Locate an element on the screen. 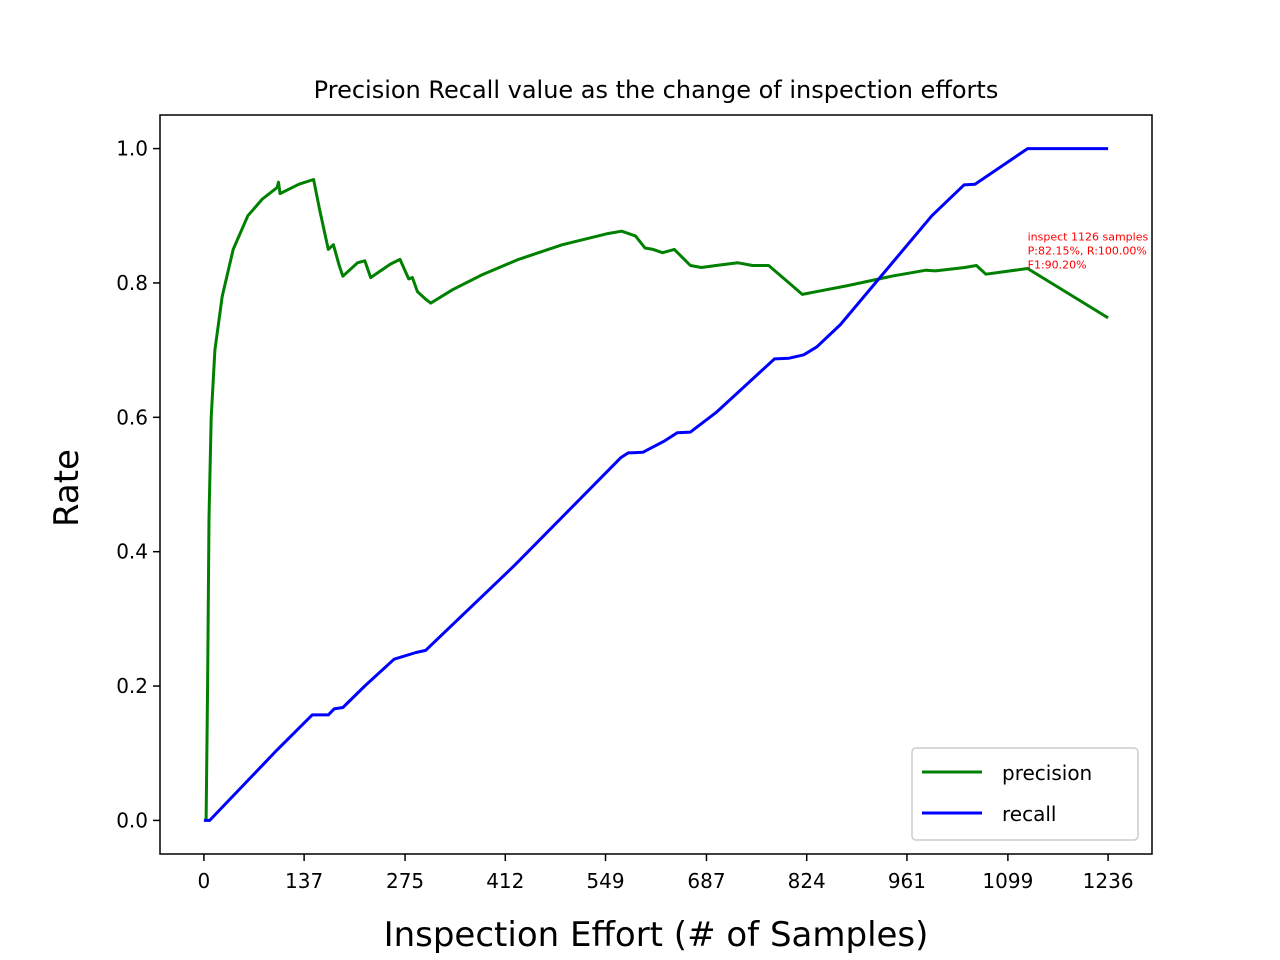 The height and width of the screenshot is (960, 1280). legend-label-precision: precision is located at coordinates (1047, 773).